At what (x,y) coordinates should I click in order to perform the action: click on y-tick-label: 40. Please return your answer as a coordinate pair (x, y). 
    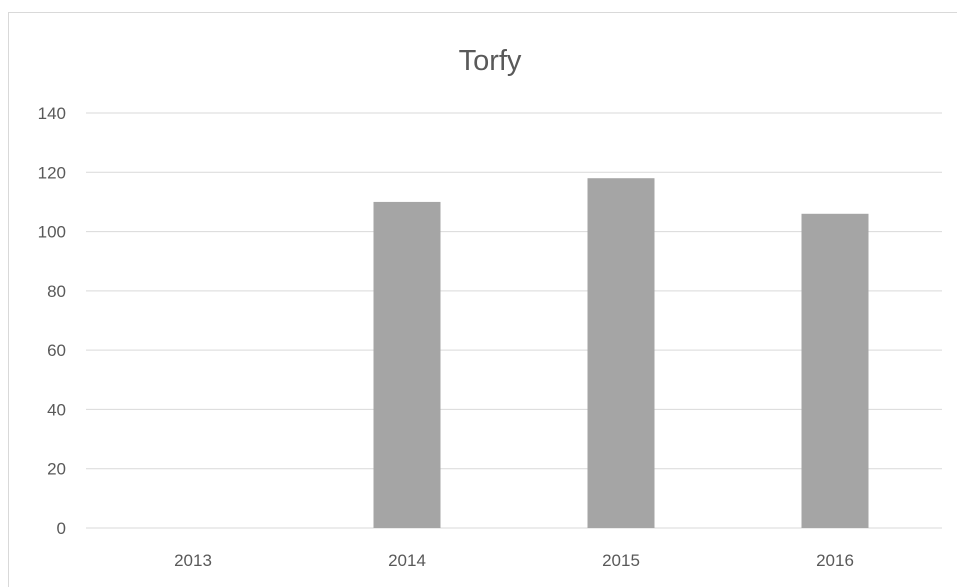
    Looking at the image, I should click on (56, 409).